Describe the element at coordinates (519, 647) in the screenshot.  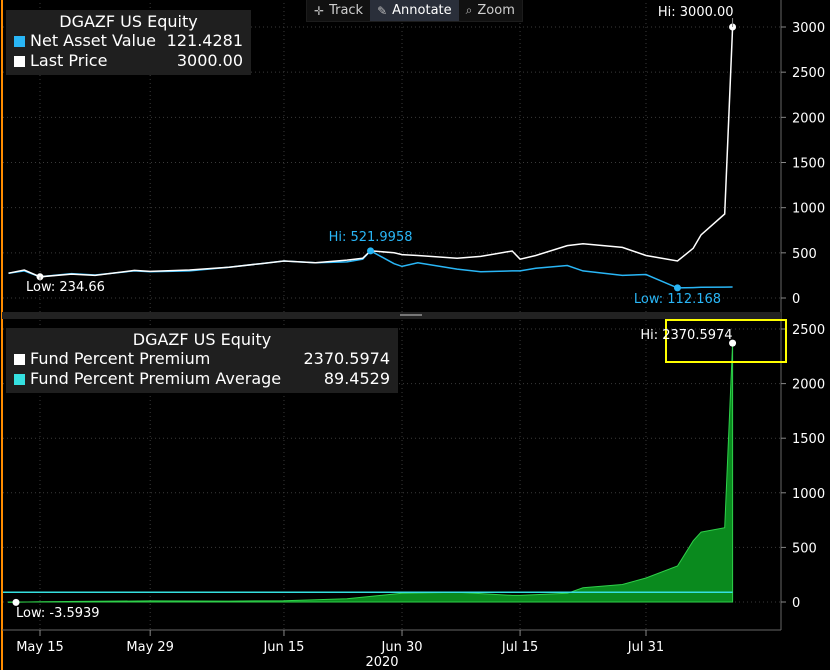
I see `x-tick-label: Jul 15` at that location.